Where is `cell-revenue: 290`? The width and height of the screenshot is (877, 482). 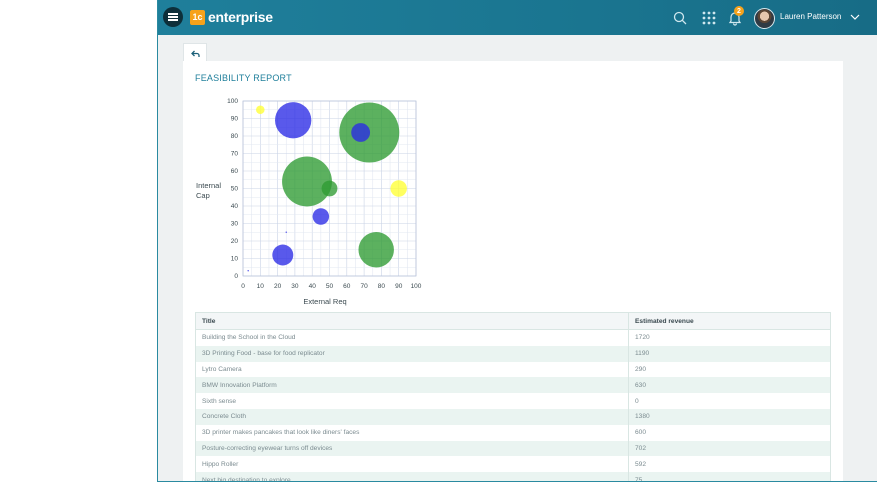 cell-revenue: 290 is located at coordinates (729, 369).